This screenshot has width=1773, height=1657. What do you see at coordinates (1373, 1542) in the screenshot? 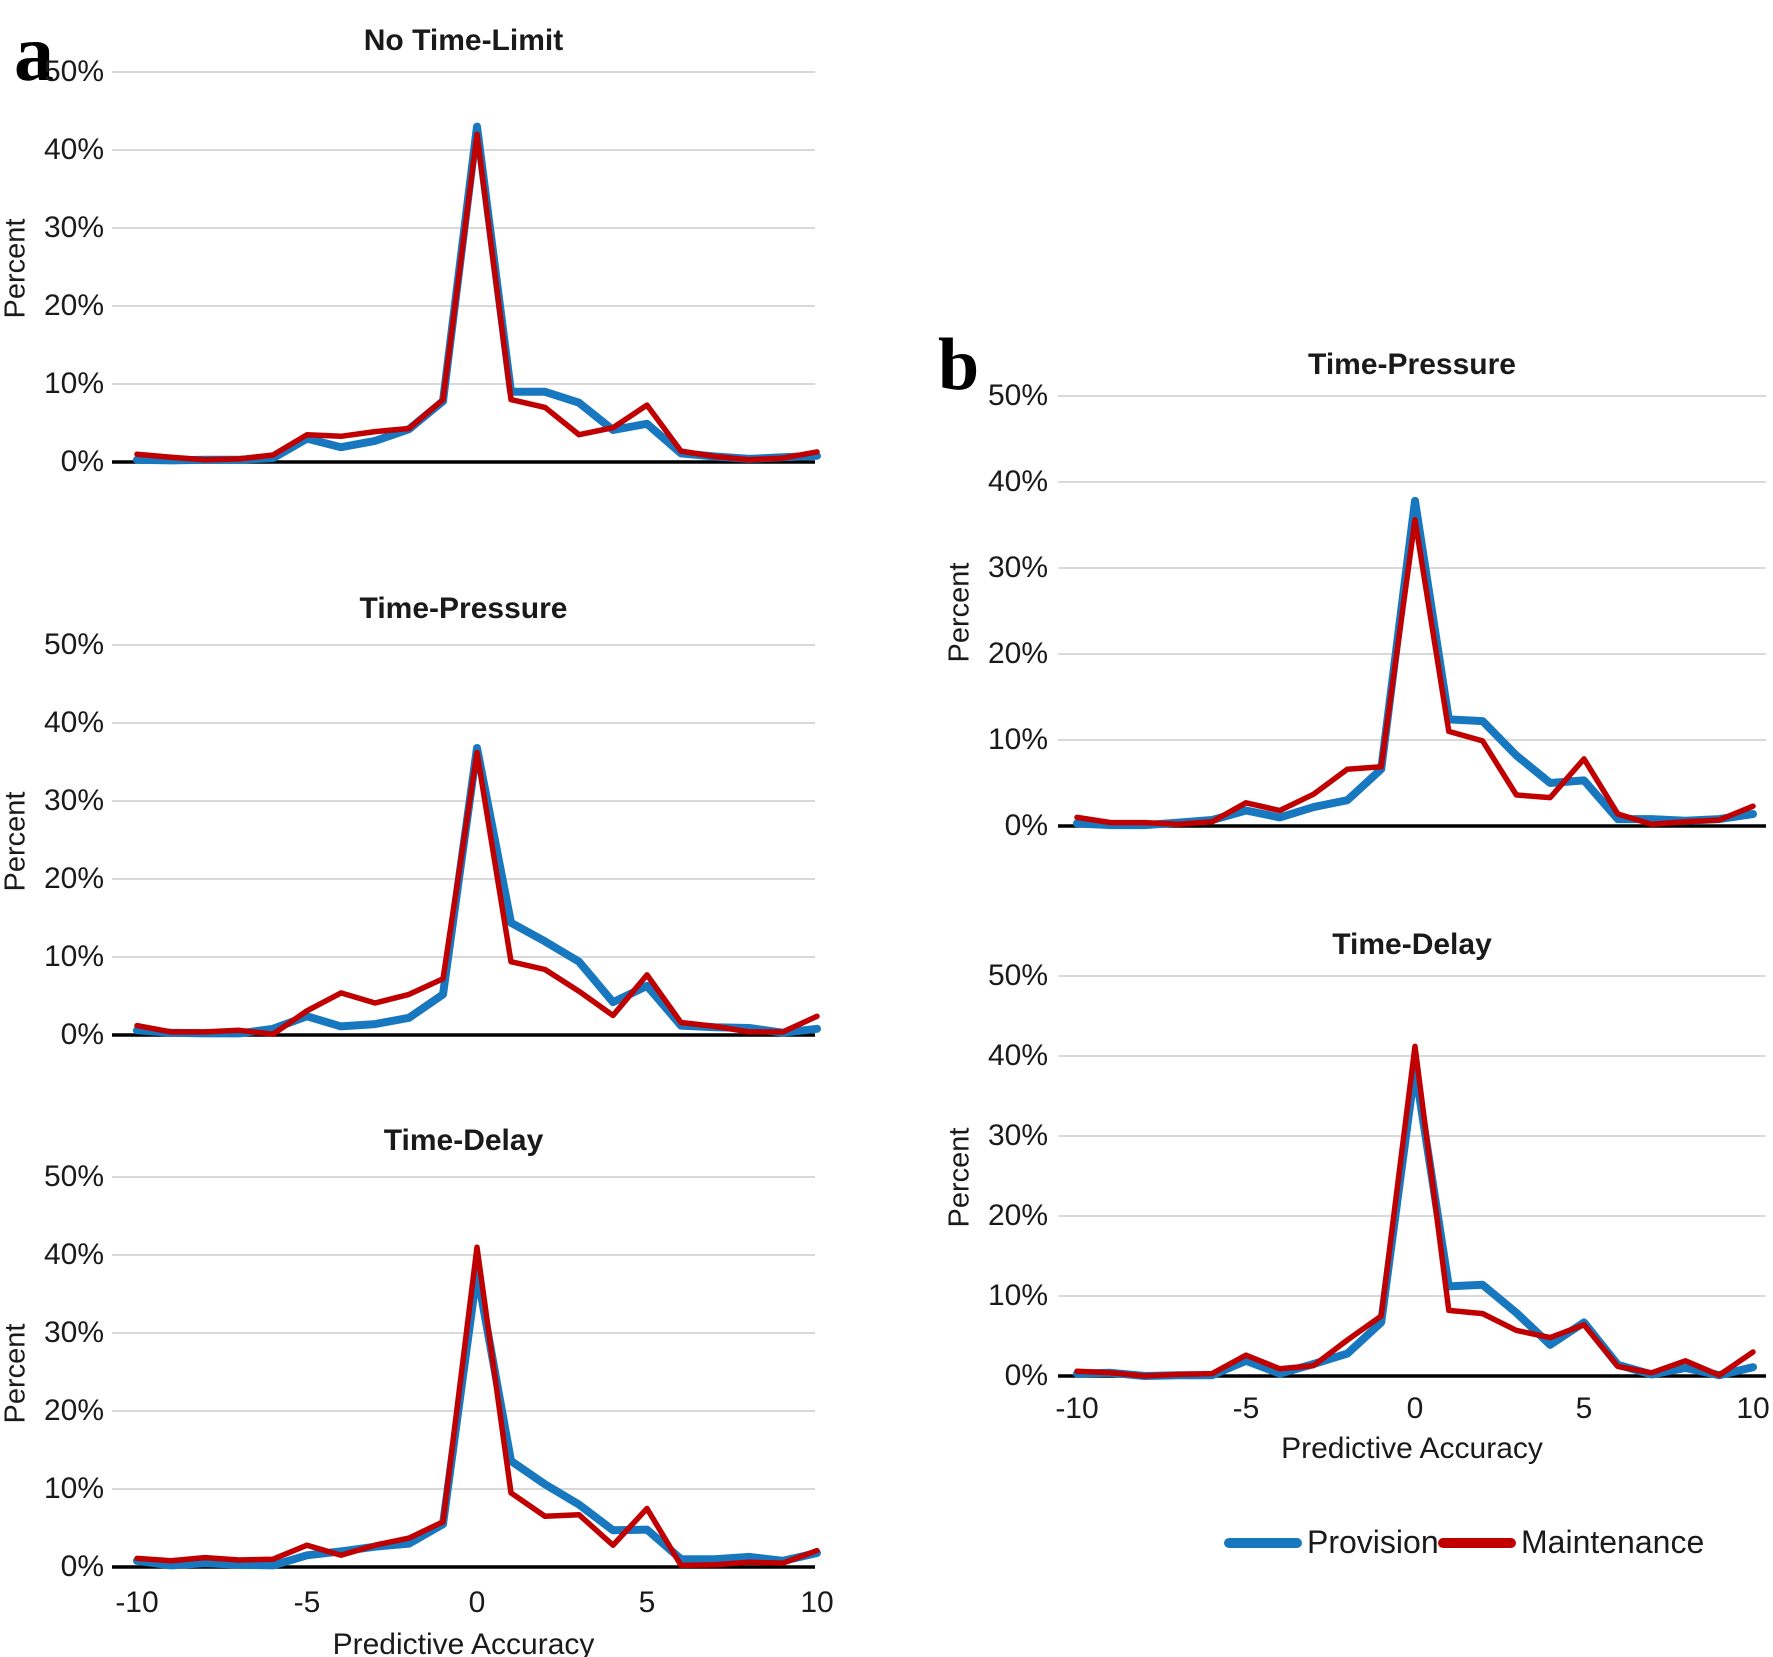
I see `legend-label-provision: Provision` at bounding box center [1373, 1542].